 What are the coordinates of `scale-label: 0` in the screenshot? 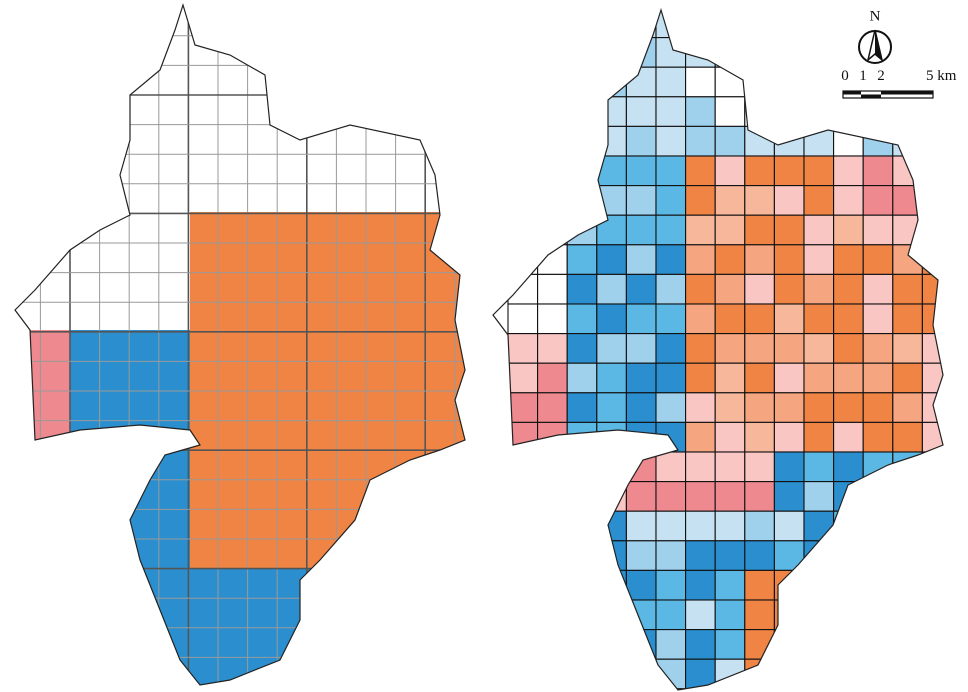 It's located at (845, 76).